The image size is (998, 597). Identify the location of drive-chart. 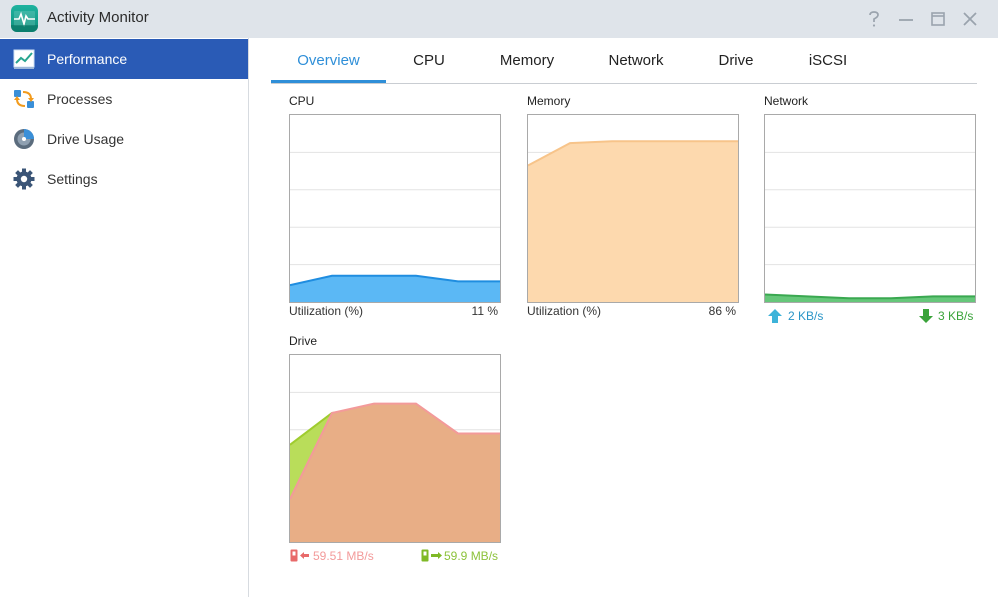
(395, 448).